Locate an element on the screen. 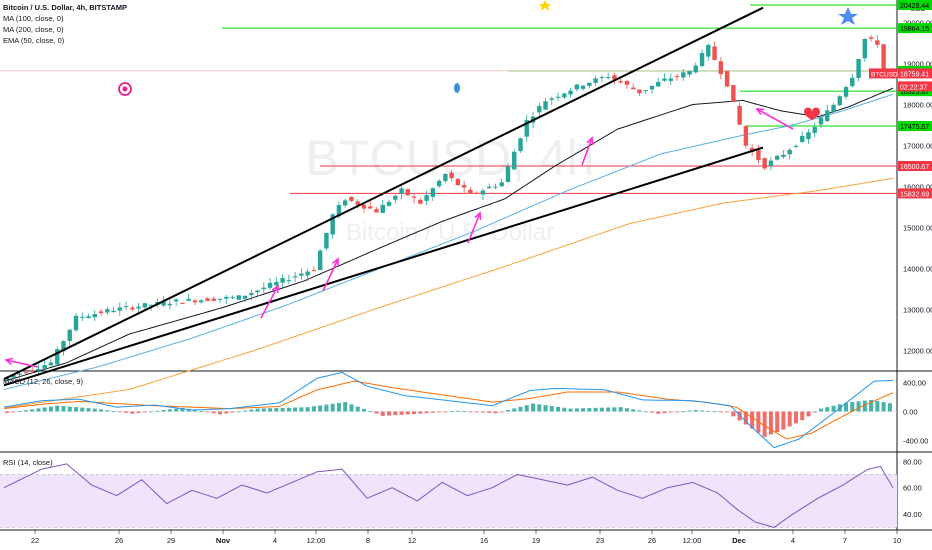 The height and width of the screenshot is (550, 932). rsi-legend: RSI (14, close) is located at coordinates (28, 462).